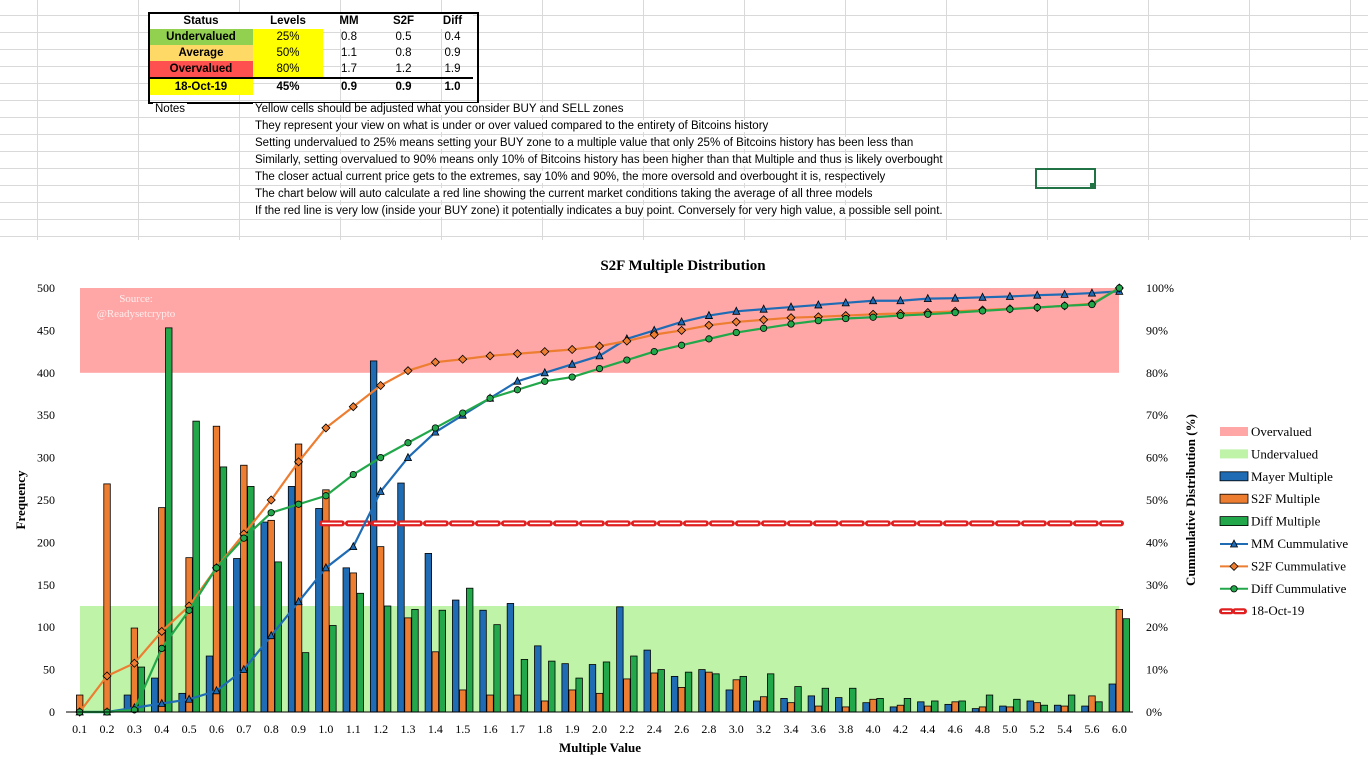 Image resolution: width=1368 pixels, height=772 pixels. I want to click on x-tick-label: 0.8, so click(271, 729).